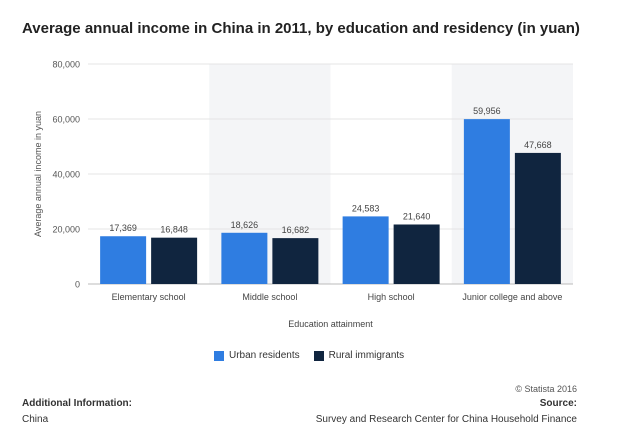 This screenshot has width=631, height=441. Describe the element at coordinates (219, 355) in the screenshot. I see `legend-swatch-urban` at that location.